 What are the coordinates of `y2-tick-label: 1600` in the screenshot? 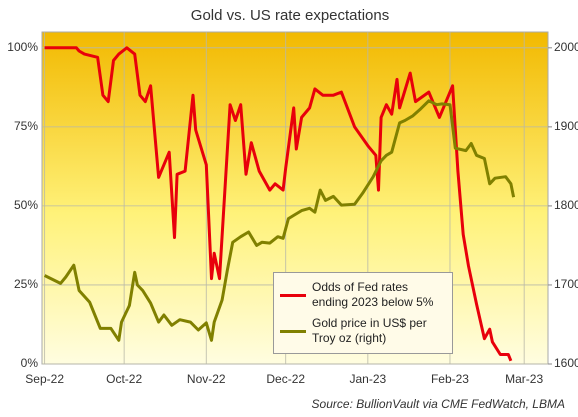 It's located at (566, 363).